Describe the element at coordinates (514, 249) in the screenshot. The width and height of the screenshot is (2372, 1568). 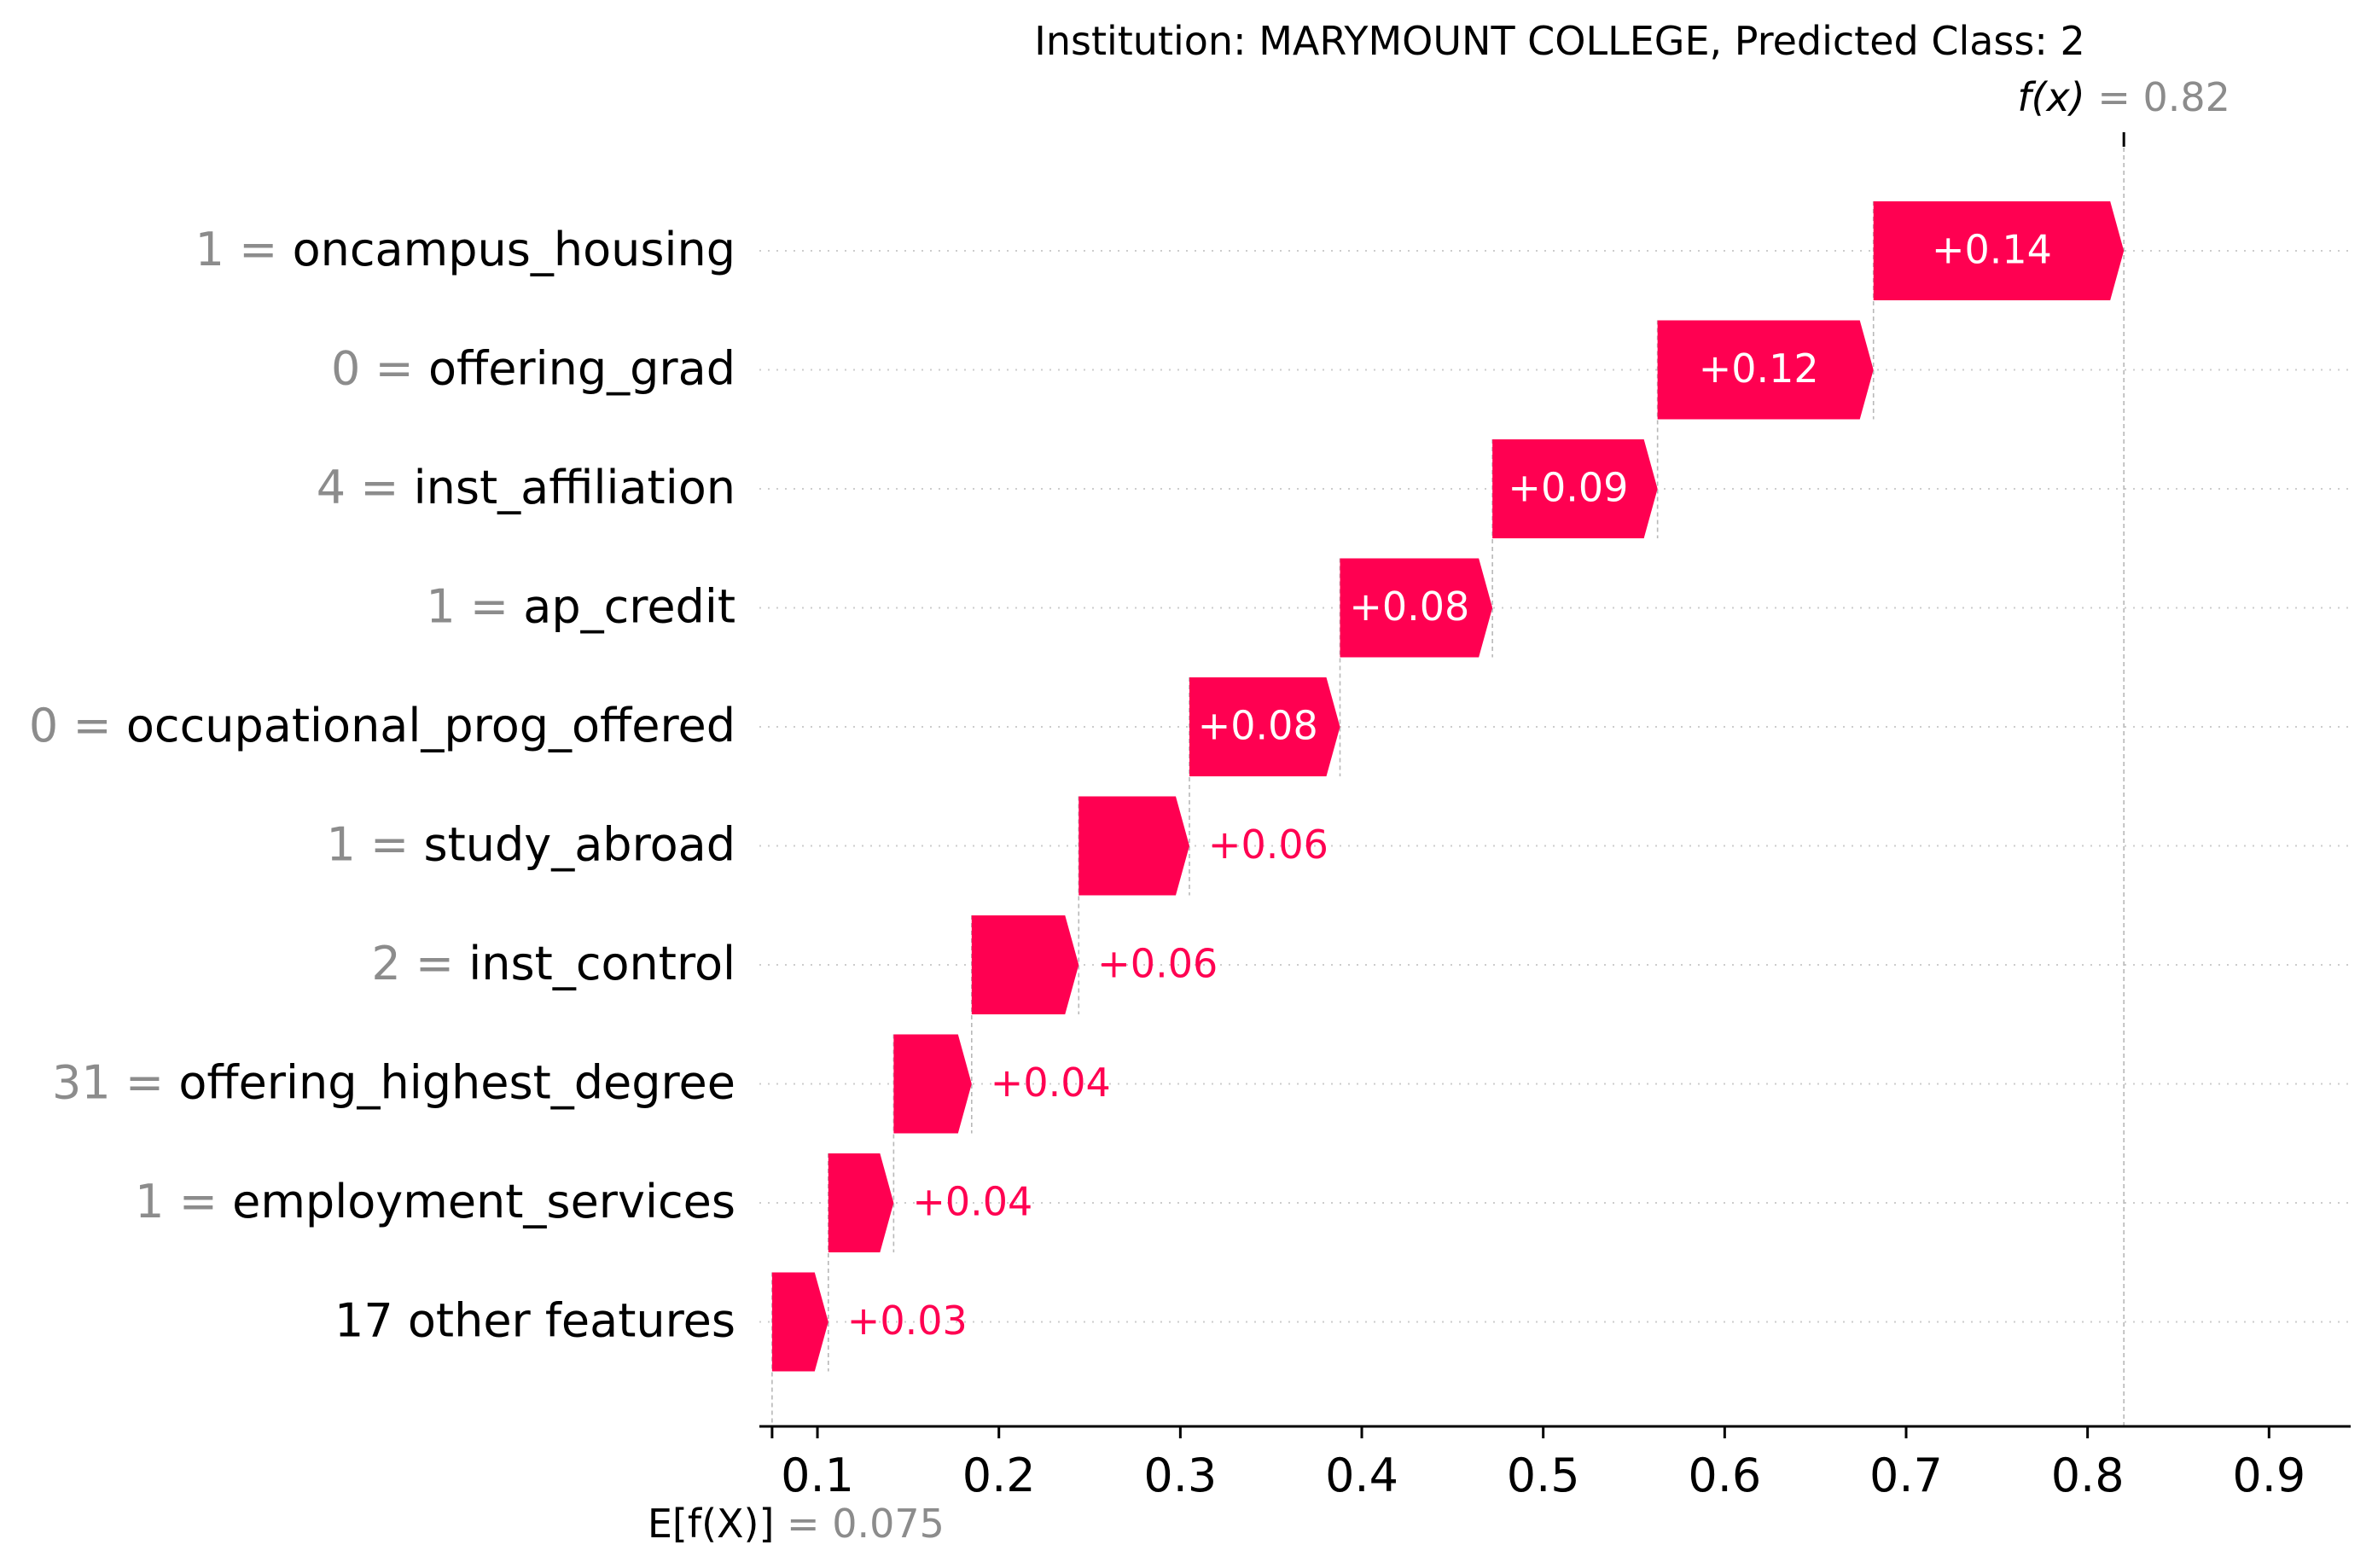
I see `feature-name: oncampus_housing` at that location.